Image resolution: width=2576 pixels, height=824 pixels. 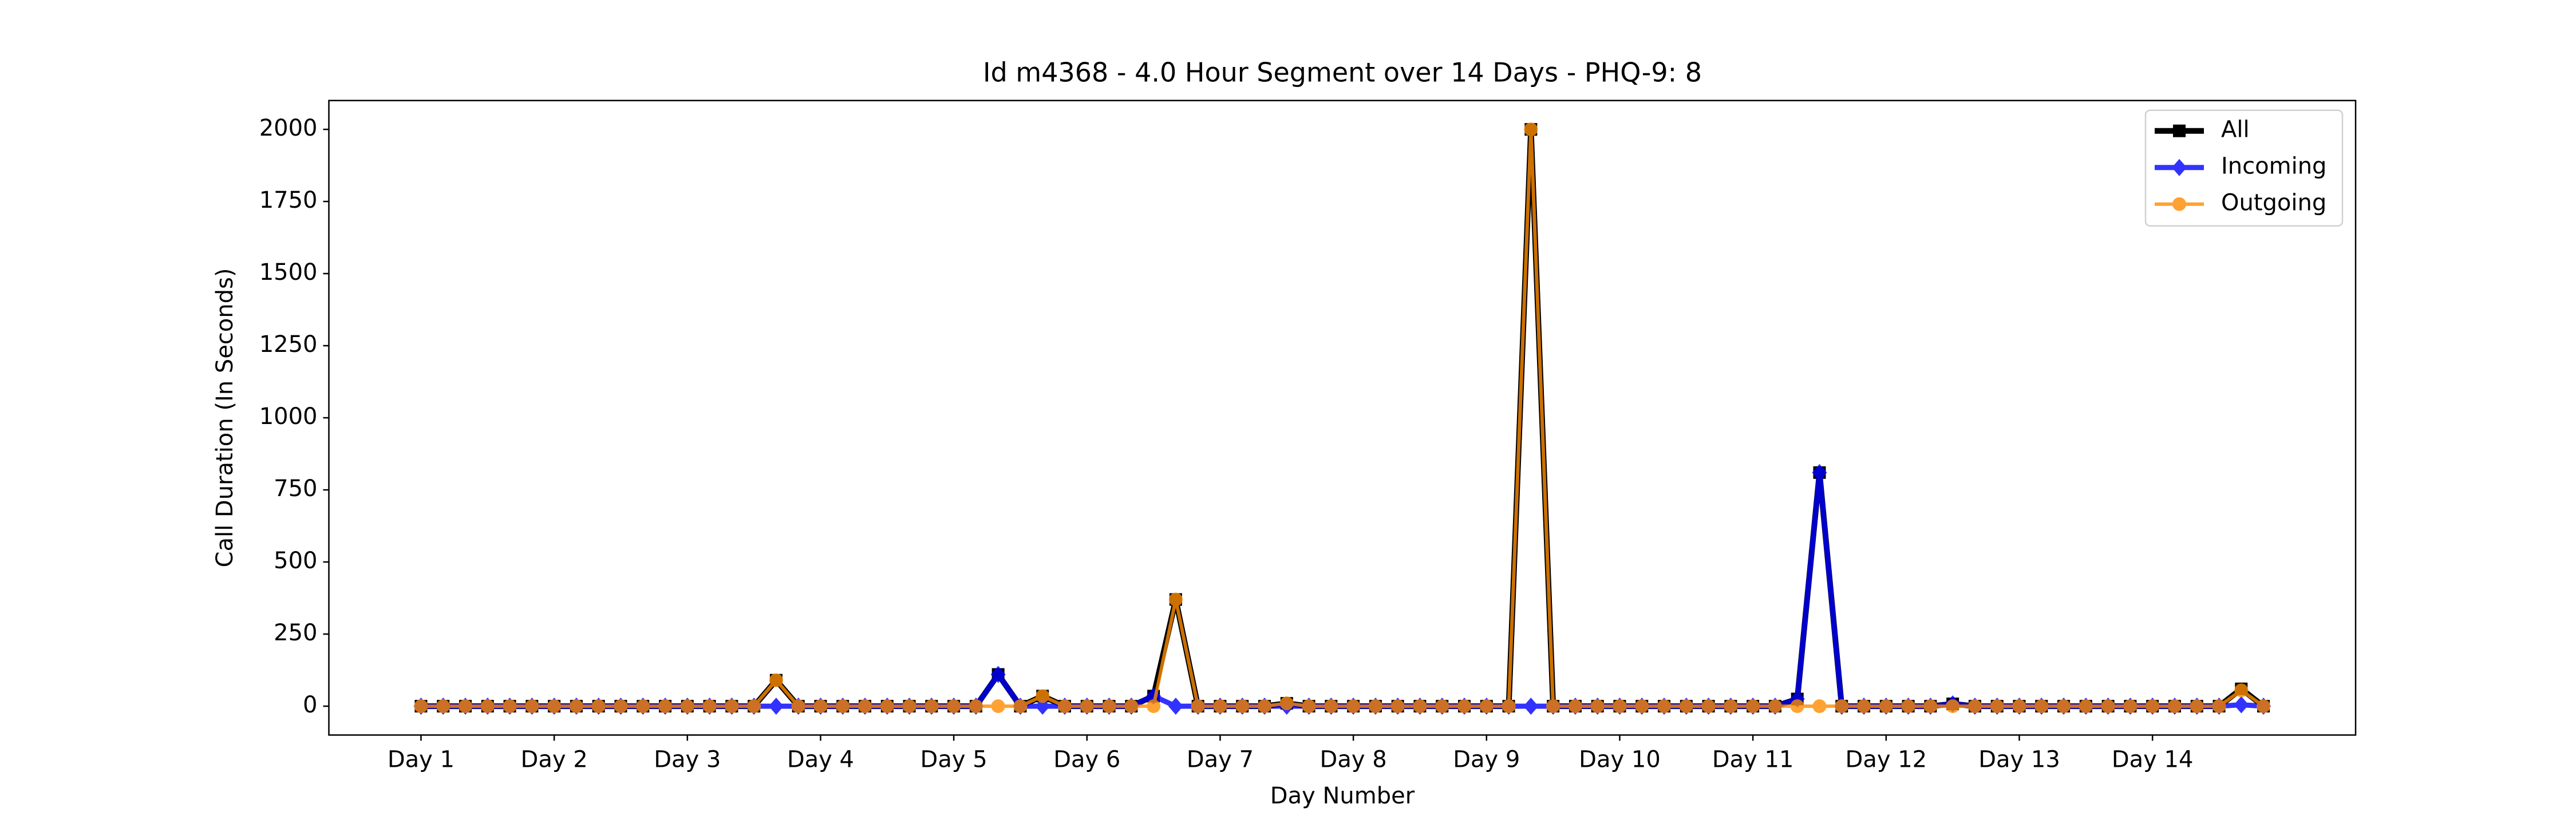 What do you see at coordinates (295, 561) in the screenshot?
I see `y-tick-label: 500` at bounding box center [295, 561].